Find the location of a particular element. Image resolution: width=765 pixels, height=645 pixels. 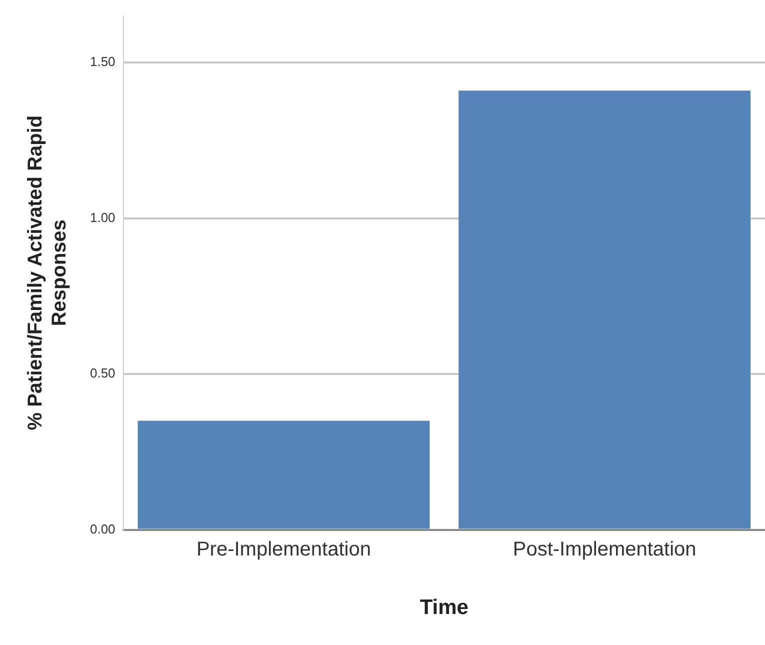

x-axis-title: Time is located at coordinates (444, 608).